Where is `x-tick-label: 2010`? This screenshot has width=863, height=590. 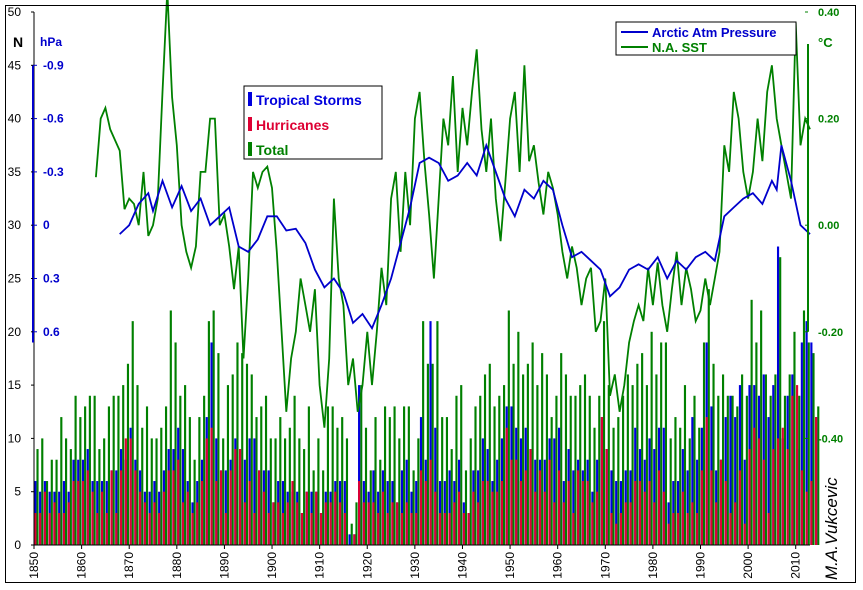
x-tick-label: 2010 is located at coordinates (796, 565).